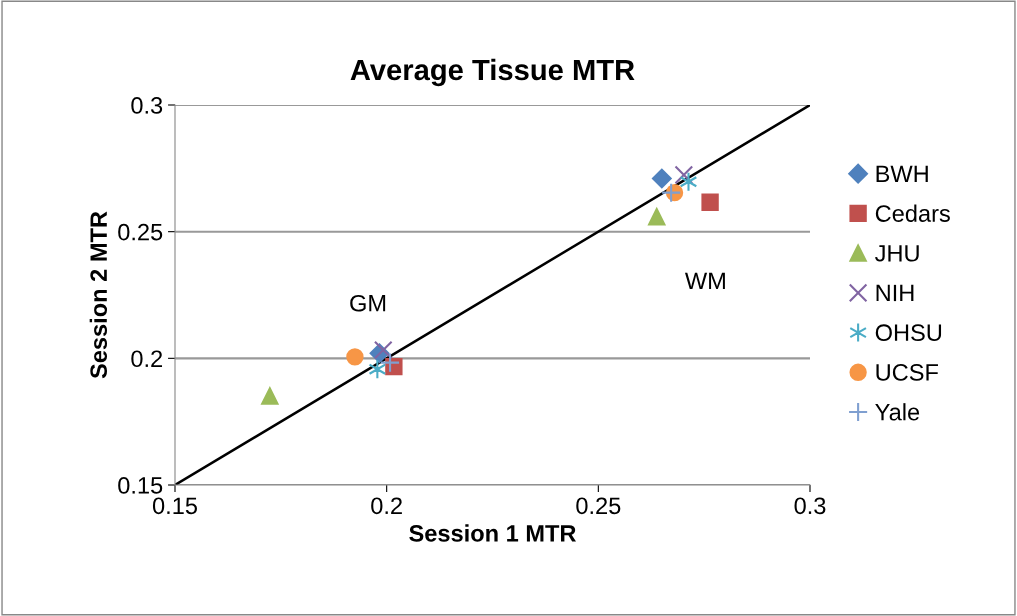 The width and height of the screenshot is (1017, 616). What do you see at coordinates (902, 173) in the screenshot?
I see `legend-label: BWH` at bounding box center [902, 173].